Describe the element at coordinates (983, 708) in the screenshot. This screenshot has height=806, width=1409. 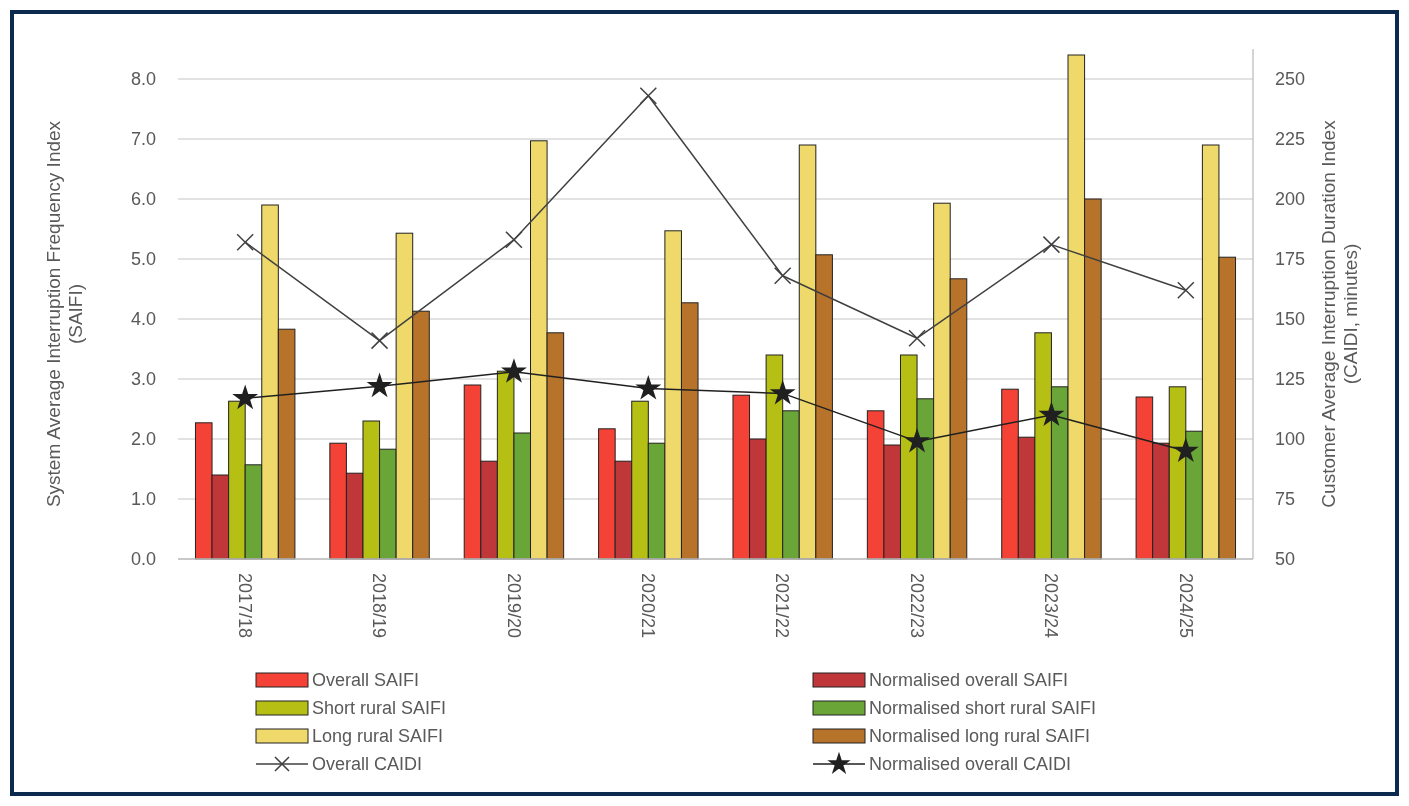
I see `legend-label: Normalised short rural SAIFI` at that location.